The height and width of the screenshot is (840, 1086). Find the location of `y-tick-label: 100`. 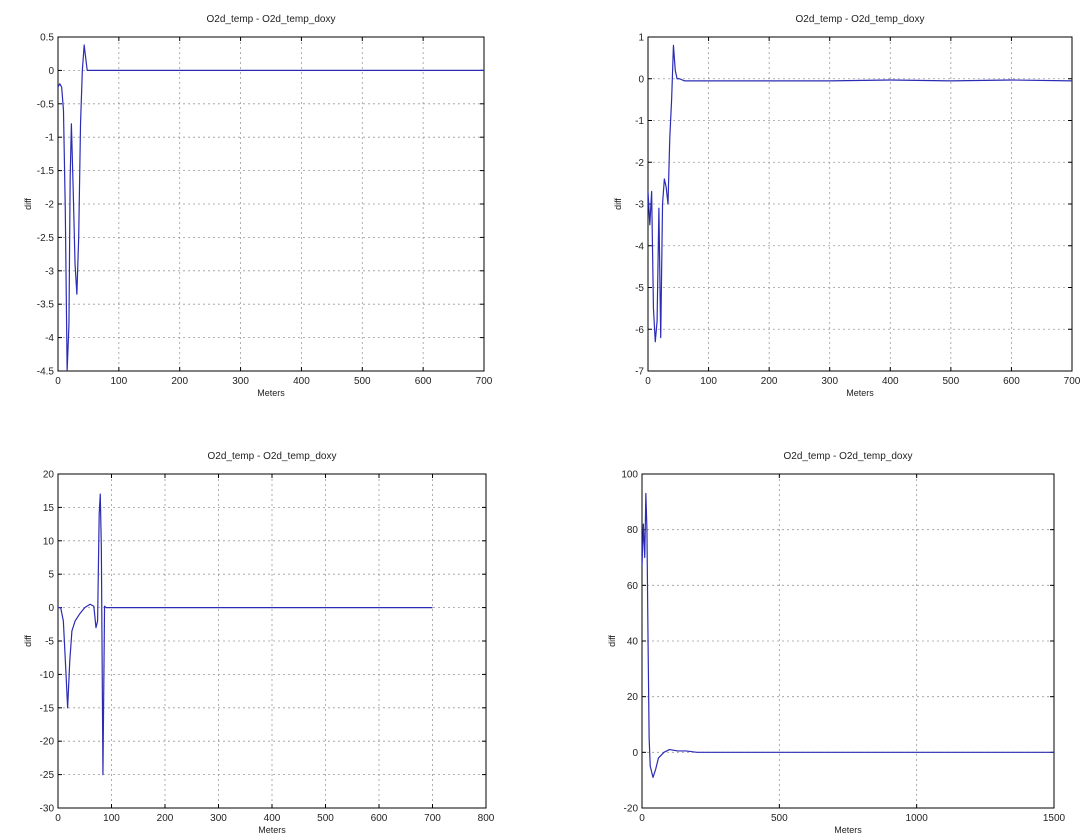

y-tick-label: 100 is located at coordinates (629, 475).